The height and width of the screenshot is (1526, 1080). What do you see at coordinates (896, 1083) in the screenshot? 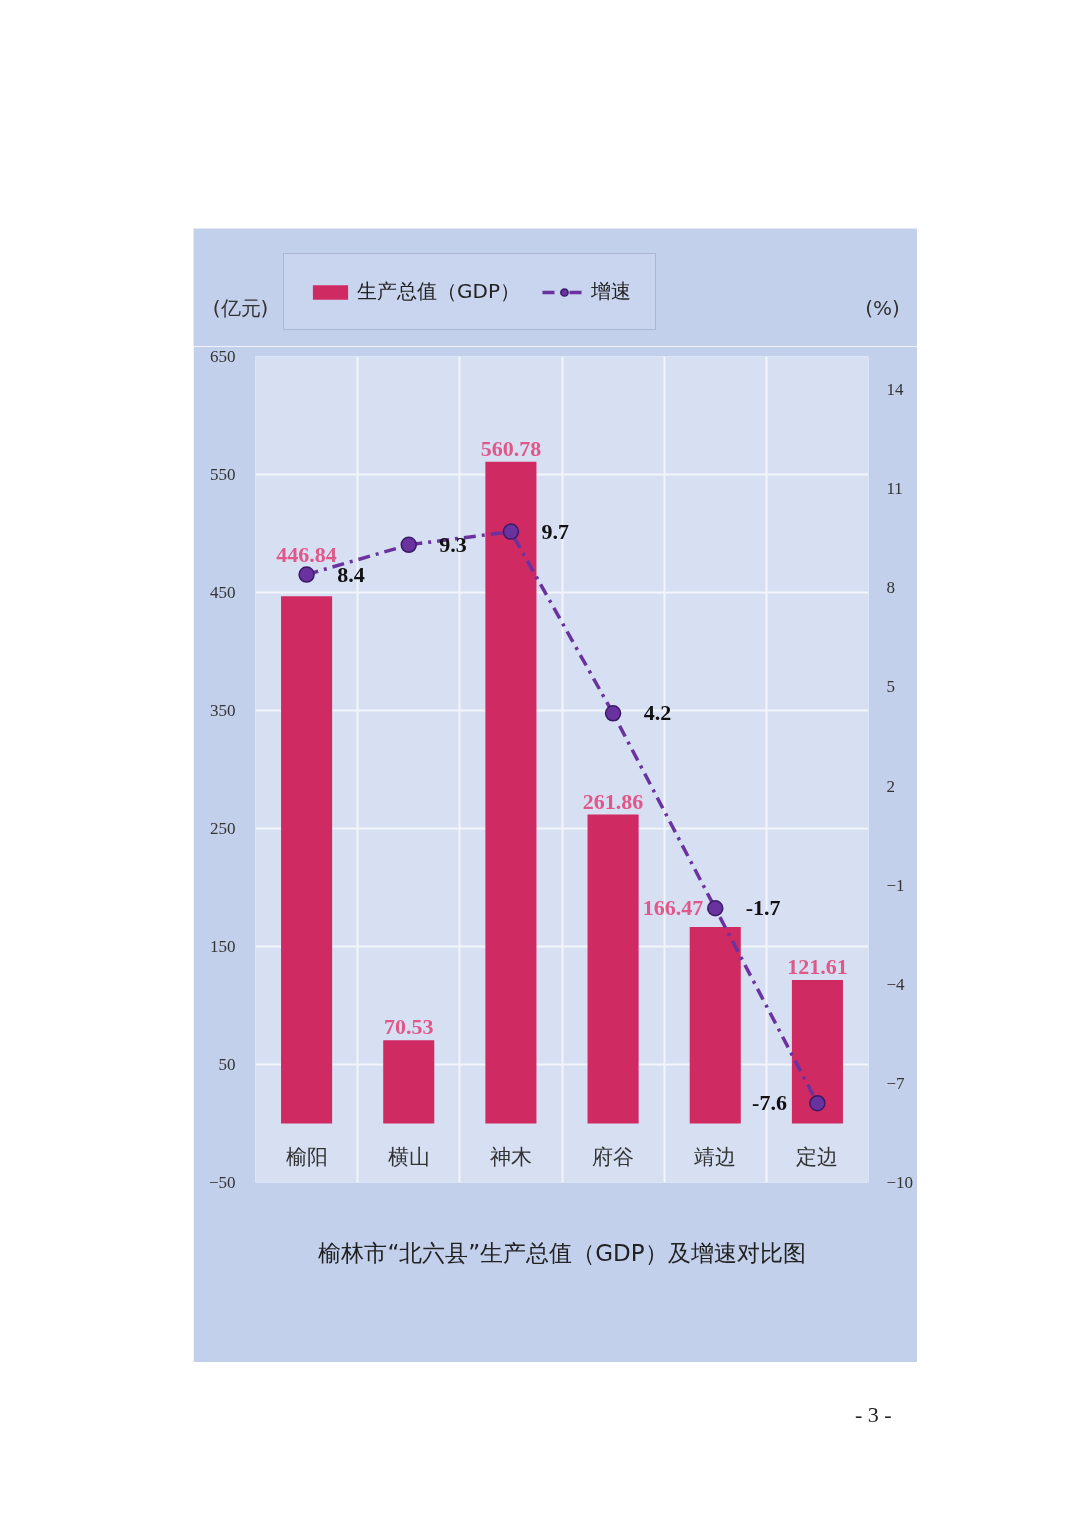
I see `y2-tick-label: −7` at bounding box center [896, 1083].